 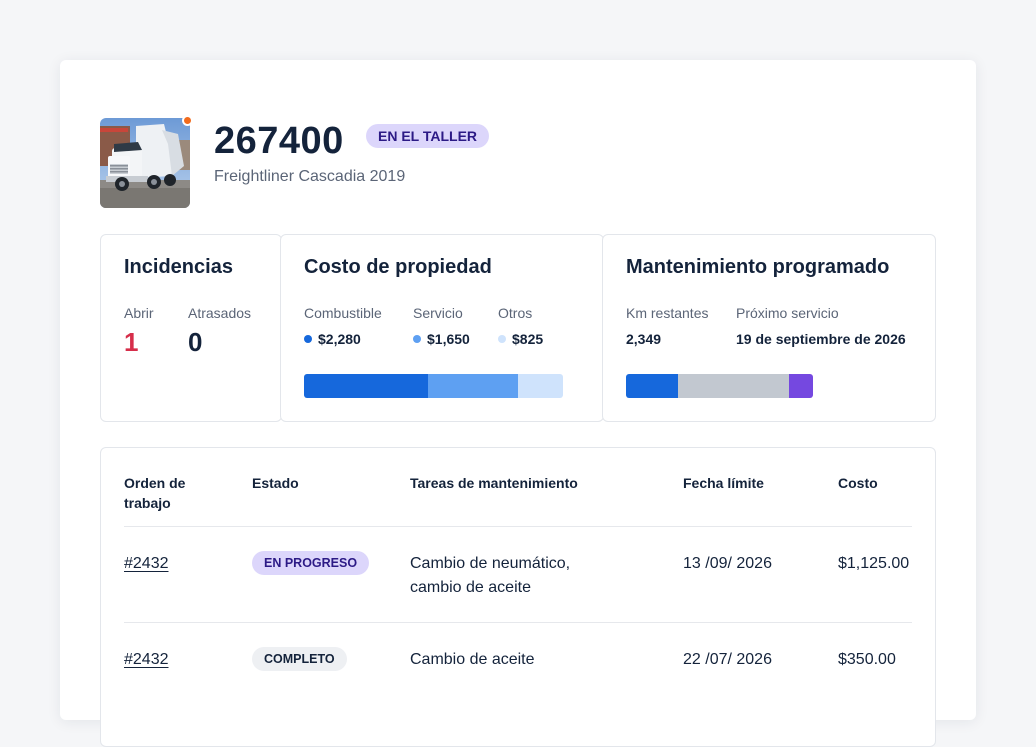 I want to click on km-remaining-value: 2,349, so click(x=644, y=339).